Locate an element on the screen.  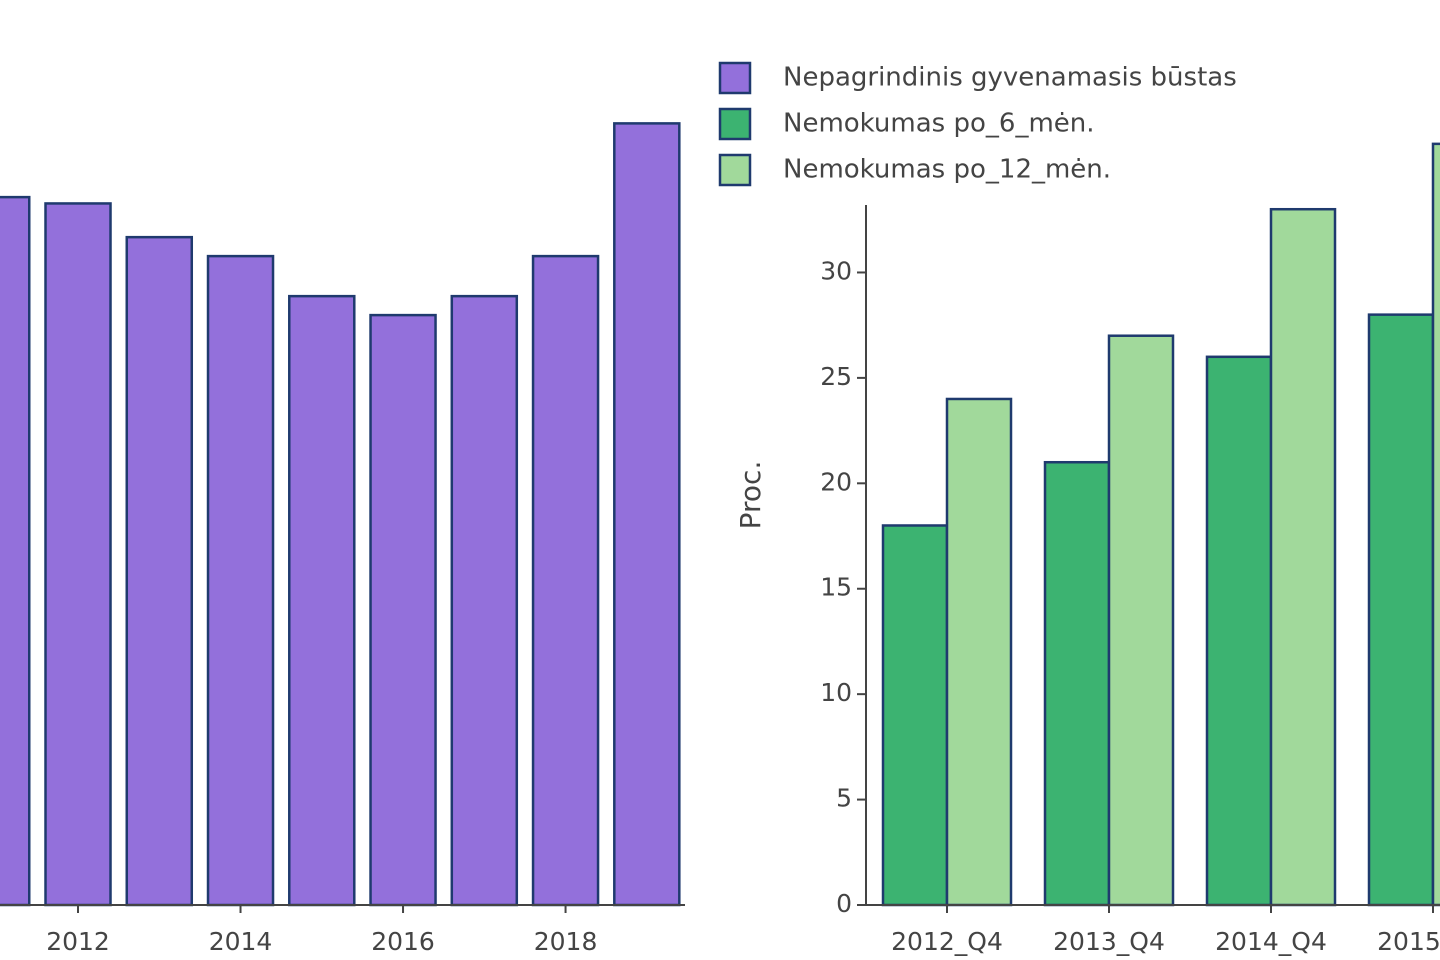
x-tick-label: 2012_Q4 is located at coordinates (947, 941).